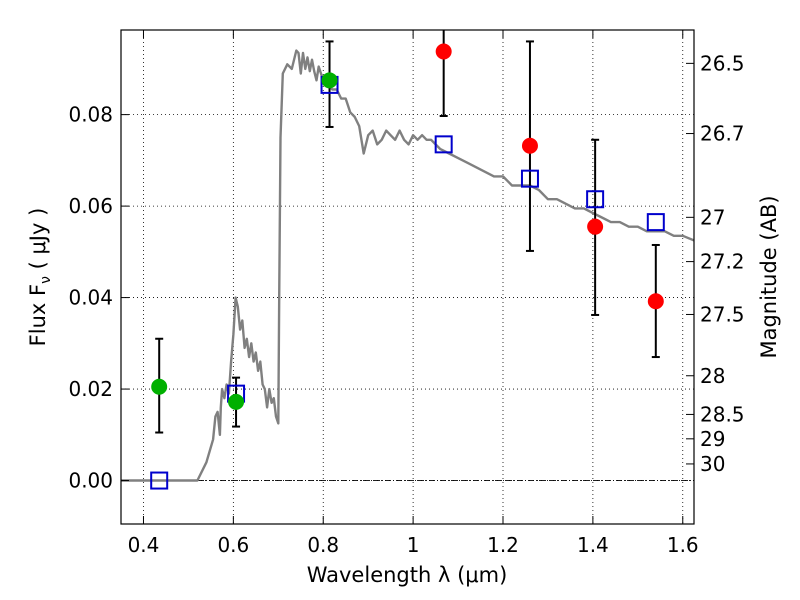 The height and width of the screenshot is (600, 800). Describe the element at coordinates (712, 217) in the screenshot. I see `mag-tick-label: 27` at that location.